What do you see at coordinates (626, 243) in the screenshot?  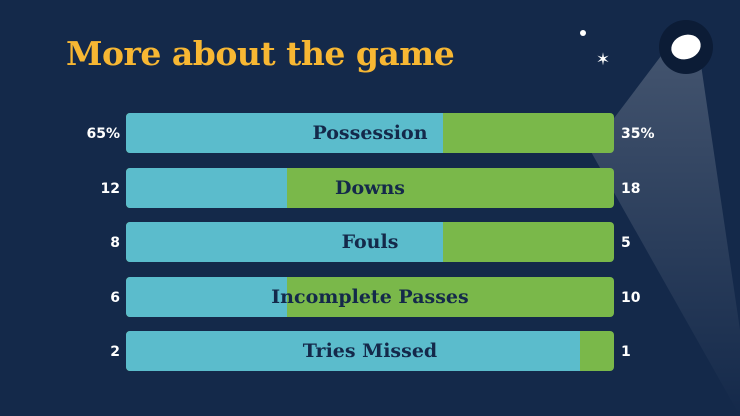 I see `right-value: 5` at bounding box center [626, 243].